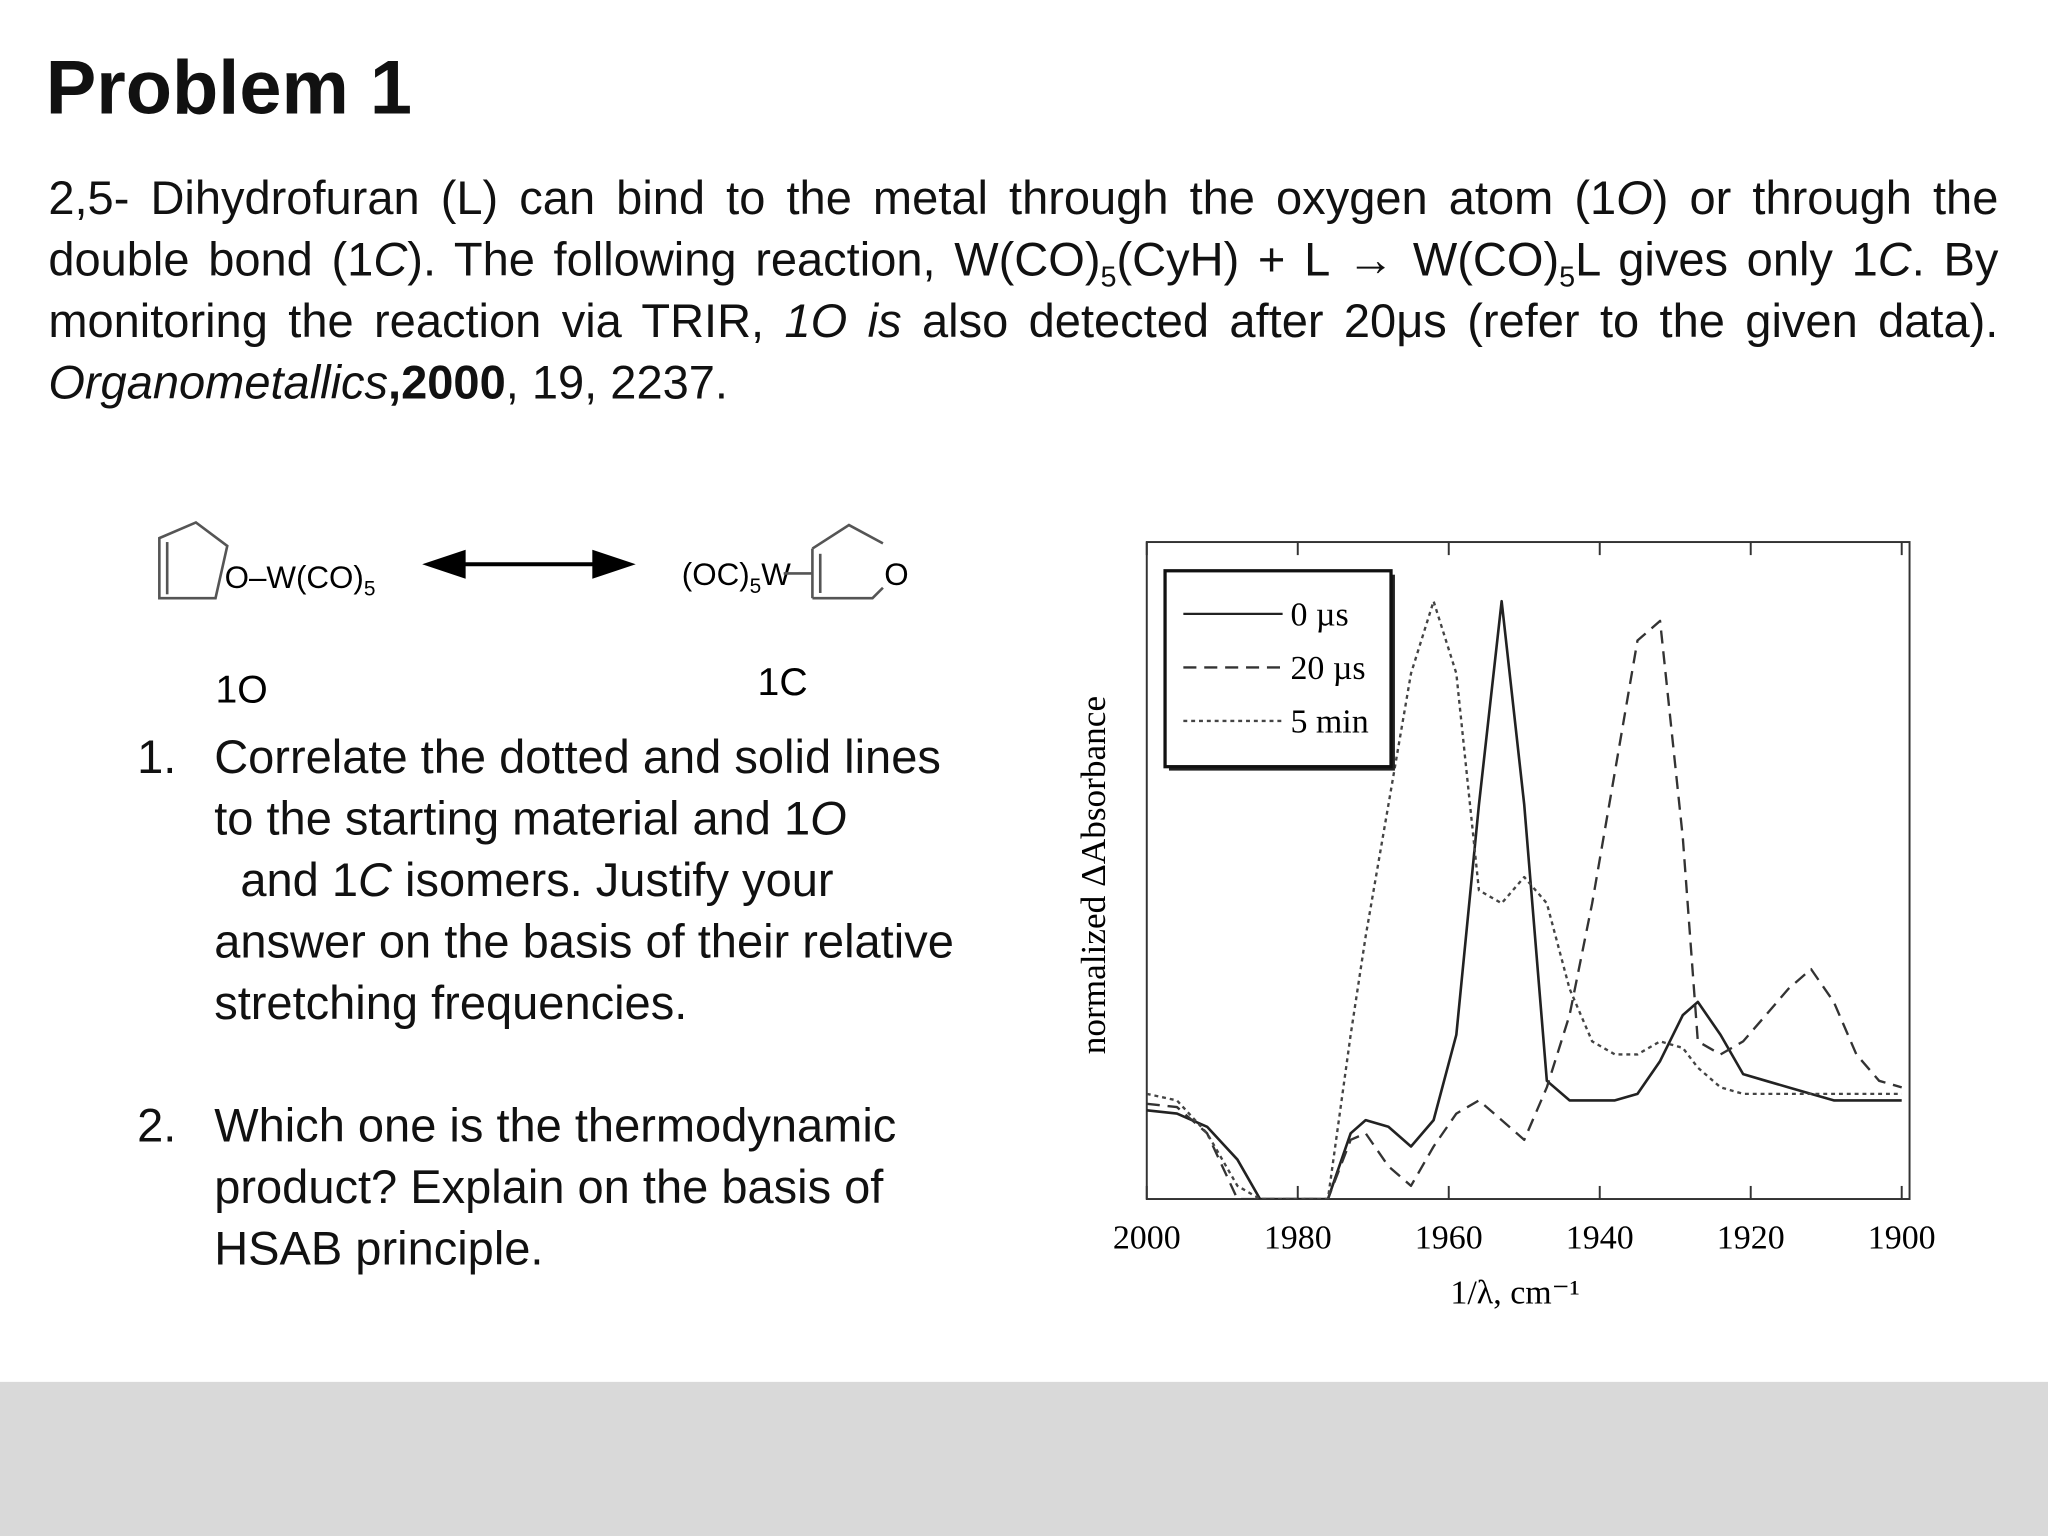 The height and width of the screenshot is (1536, 2048). I want to click on x-tick-label: 1900, so click(1902, 1238).